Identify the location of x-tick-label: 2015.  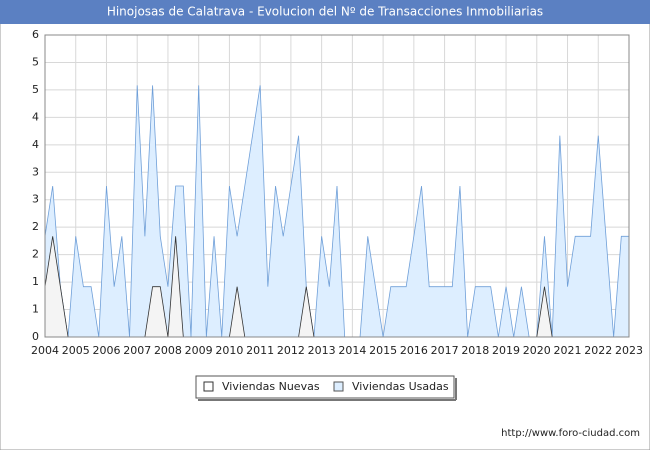
(383, 350).